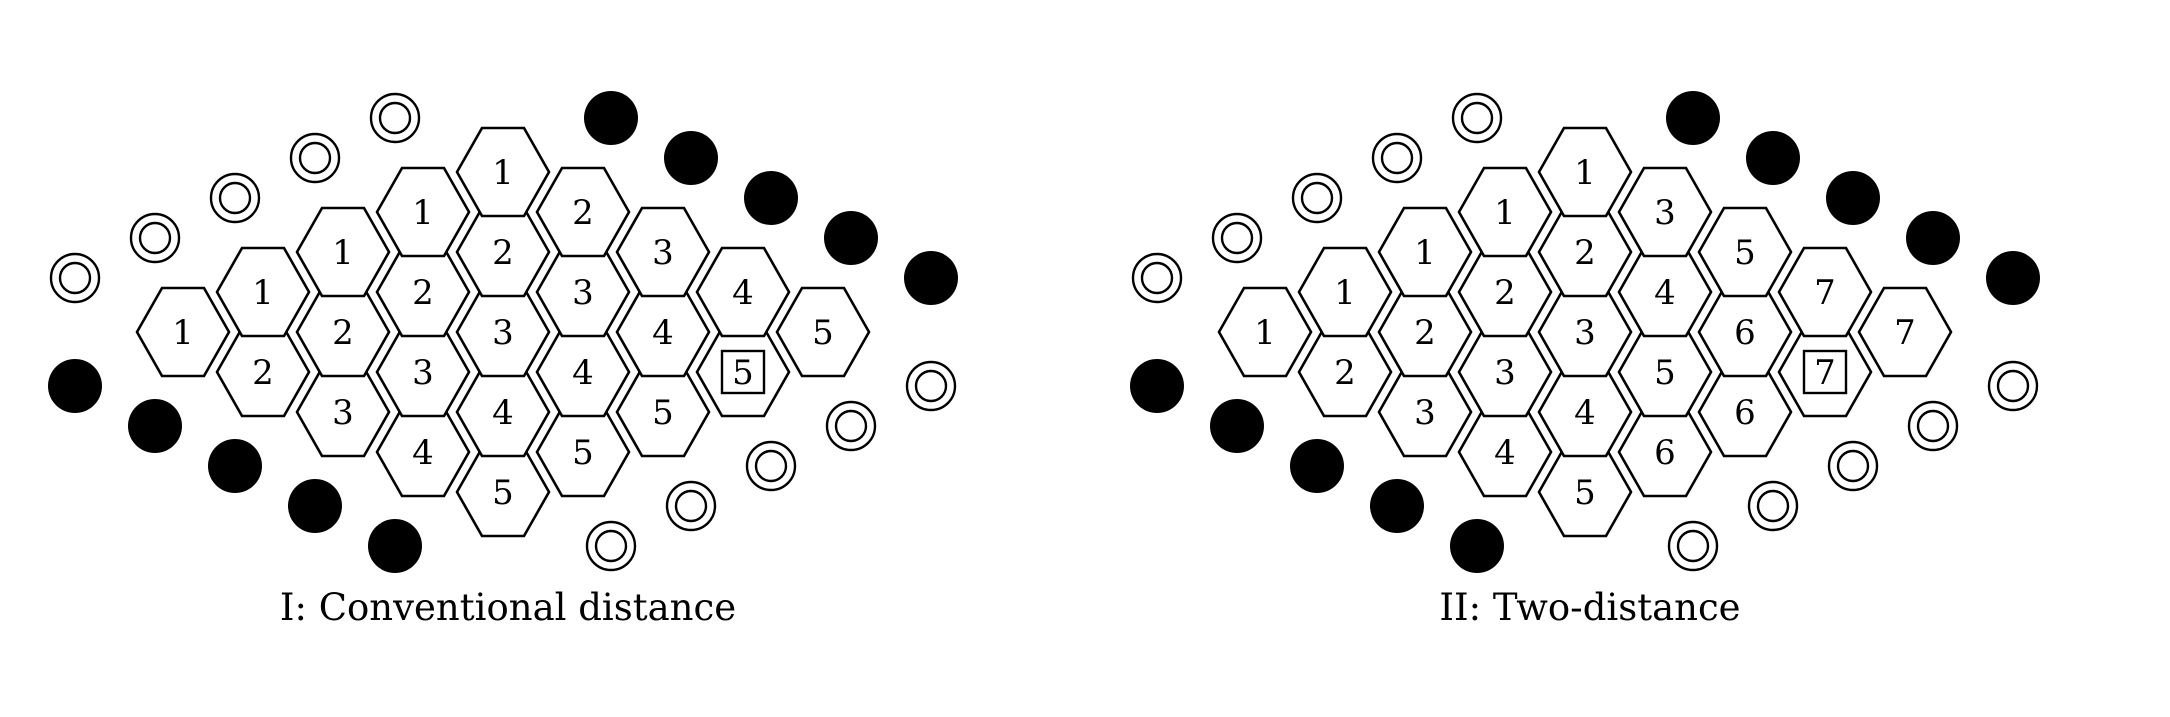 The width and height of the screenshot is (2170, 717). Describe the element at coordinates (508, 607) in the screenshot. I see `panel-caption: I: Conventional distance` at that location.